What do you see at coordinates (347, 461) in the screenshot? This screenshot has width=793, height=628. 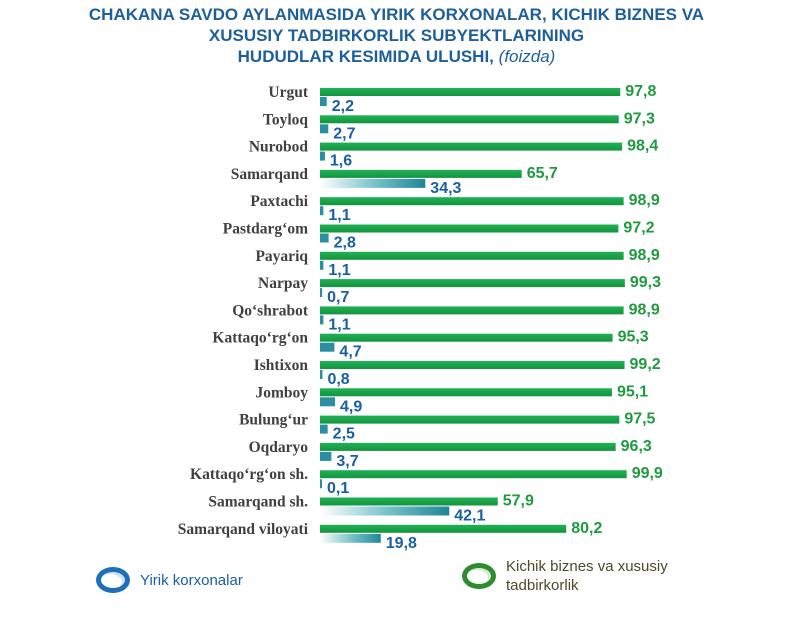 I see `data-label-yirik: 3,7` at bounding box center [347, 461].